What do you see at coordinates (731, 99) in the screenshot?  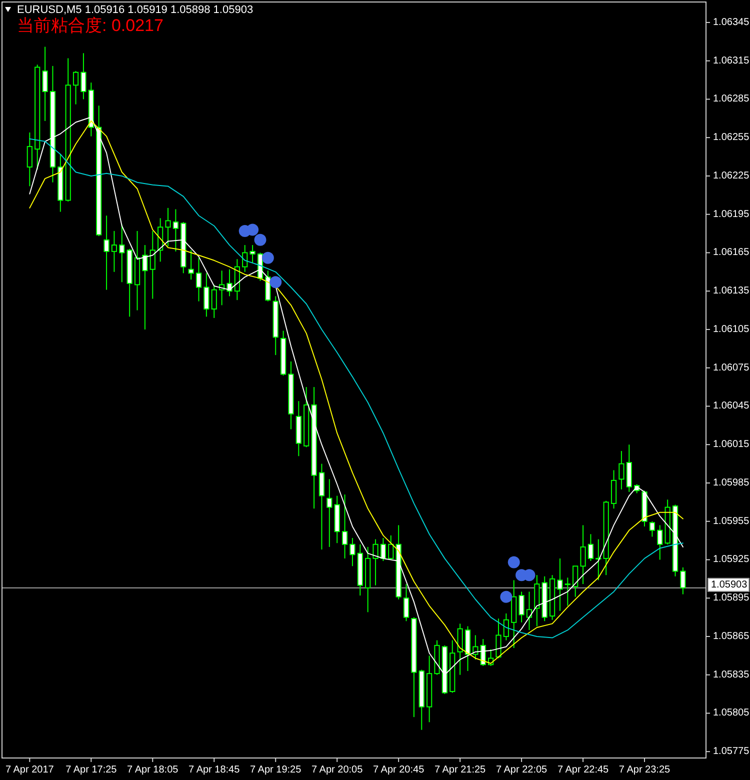 I see `y-tick-label: 1.06285` at bounding box center [731, 99].